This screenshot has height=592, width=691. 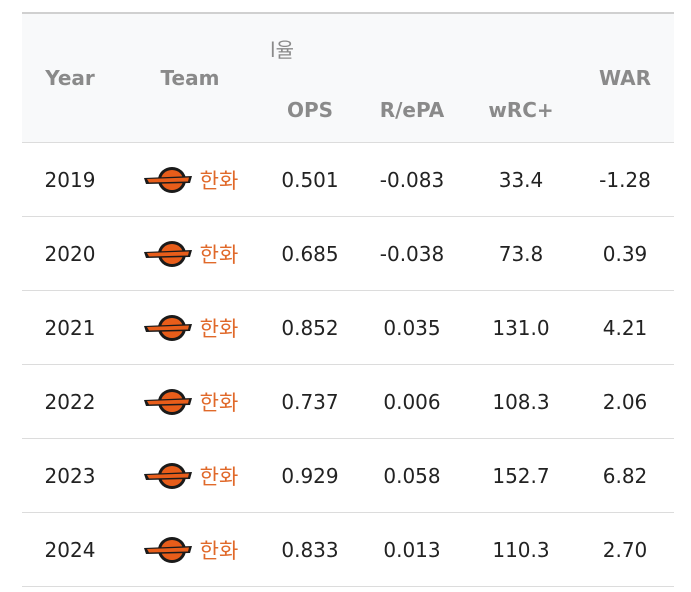 I want to click on repa-cell: 0.013, so click(x=412, y=549).